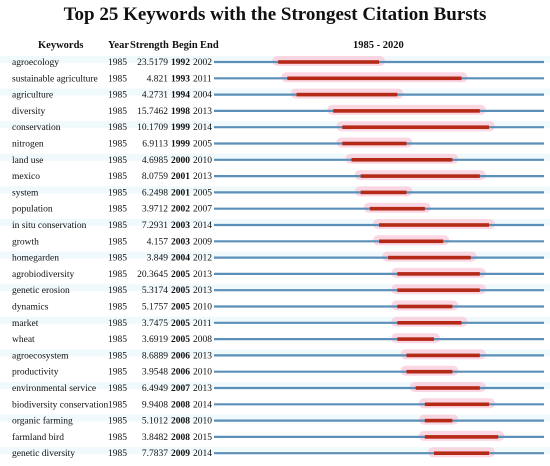 The width and height of the screenshot is (550, 466). I want to click on begin-year-value: 2007, so click(180, 389).